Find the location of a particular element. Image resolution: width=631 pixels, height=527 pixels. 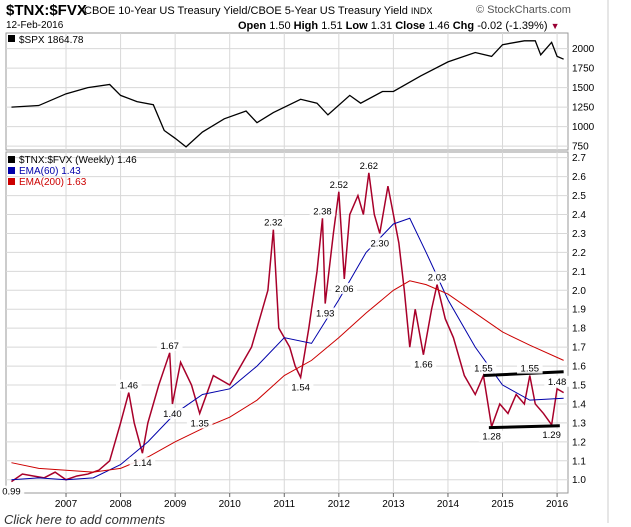

y-tick-label: 1250 is located at coordinates (583, 108).